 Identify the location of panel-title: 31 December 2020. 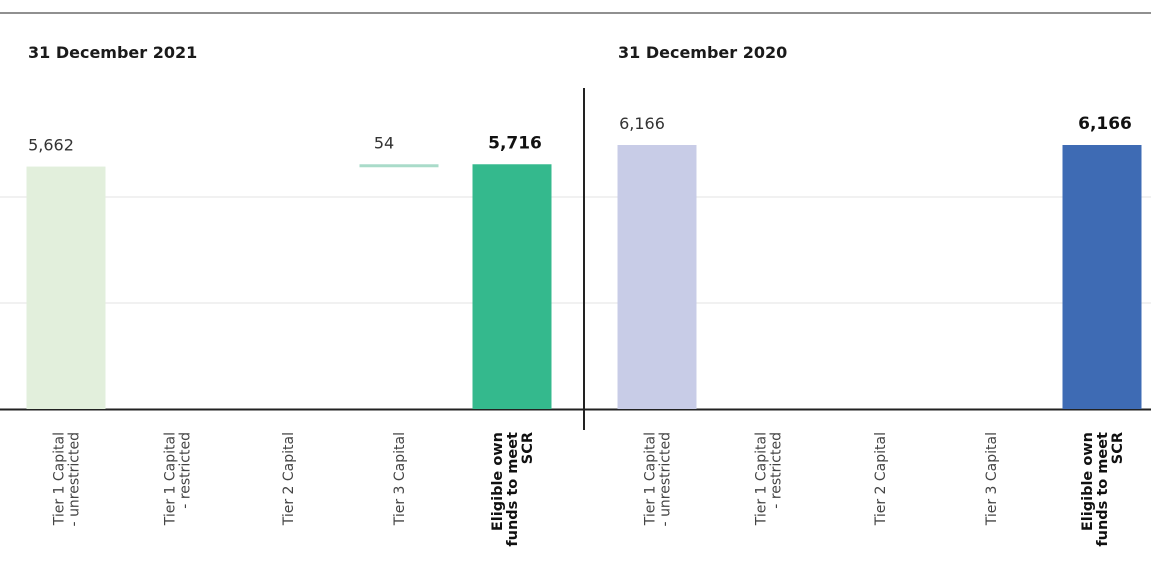
(702, 52).